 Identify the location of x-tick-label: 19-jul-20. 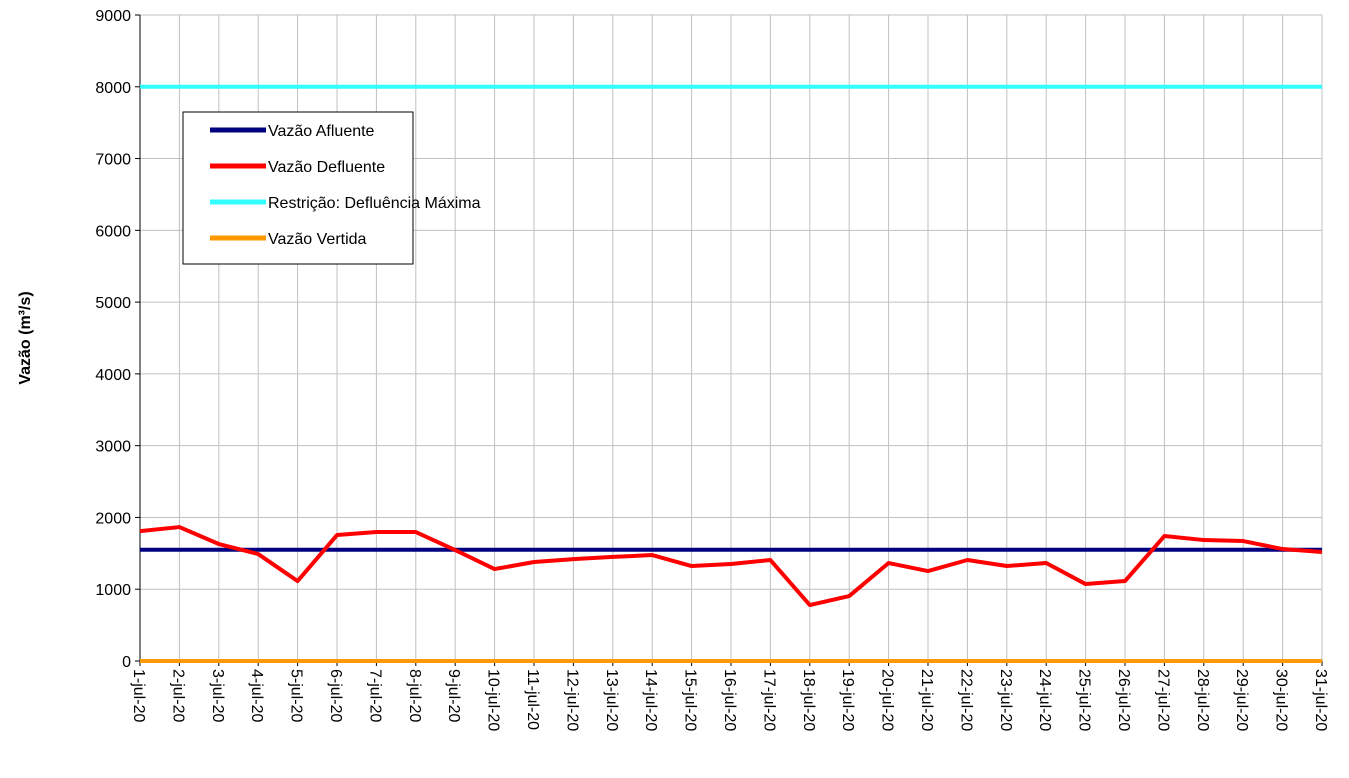
(847, 700).